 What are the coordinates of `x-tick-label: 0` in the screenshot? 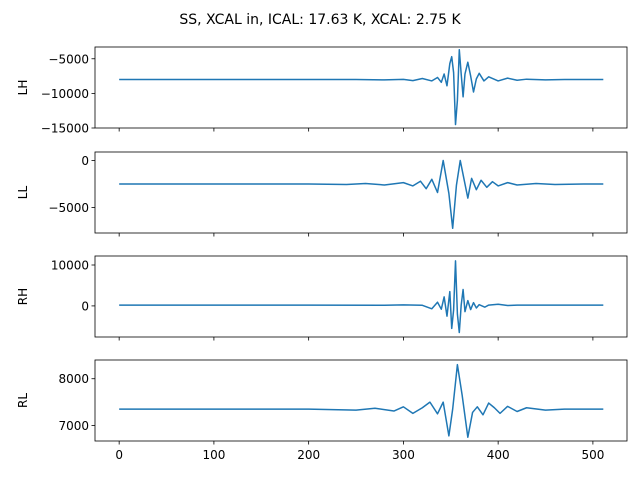 It's located at (119, 455).